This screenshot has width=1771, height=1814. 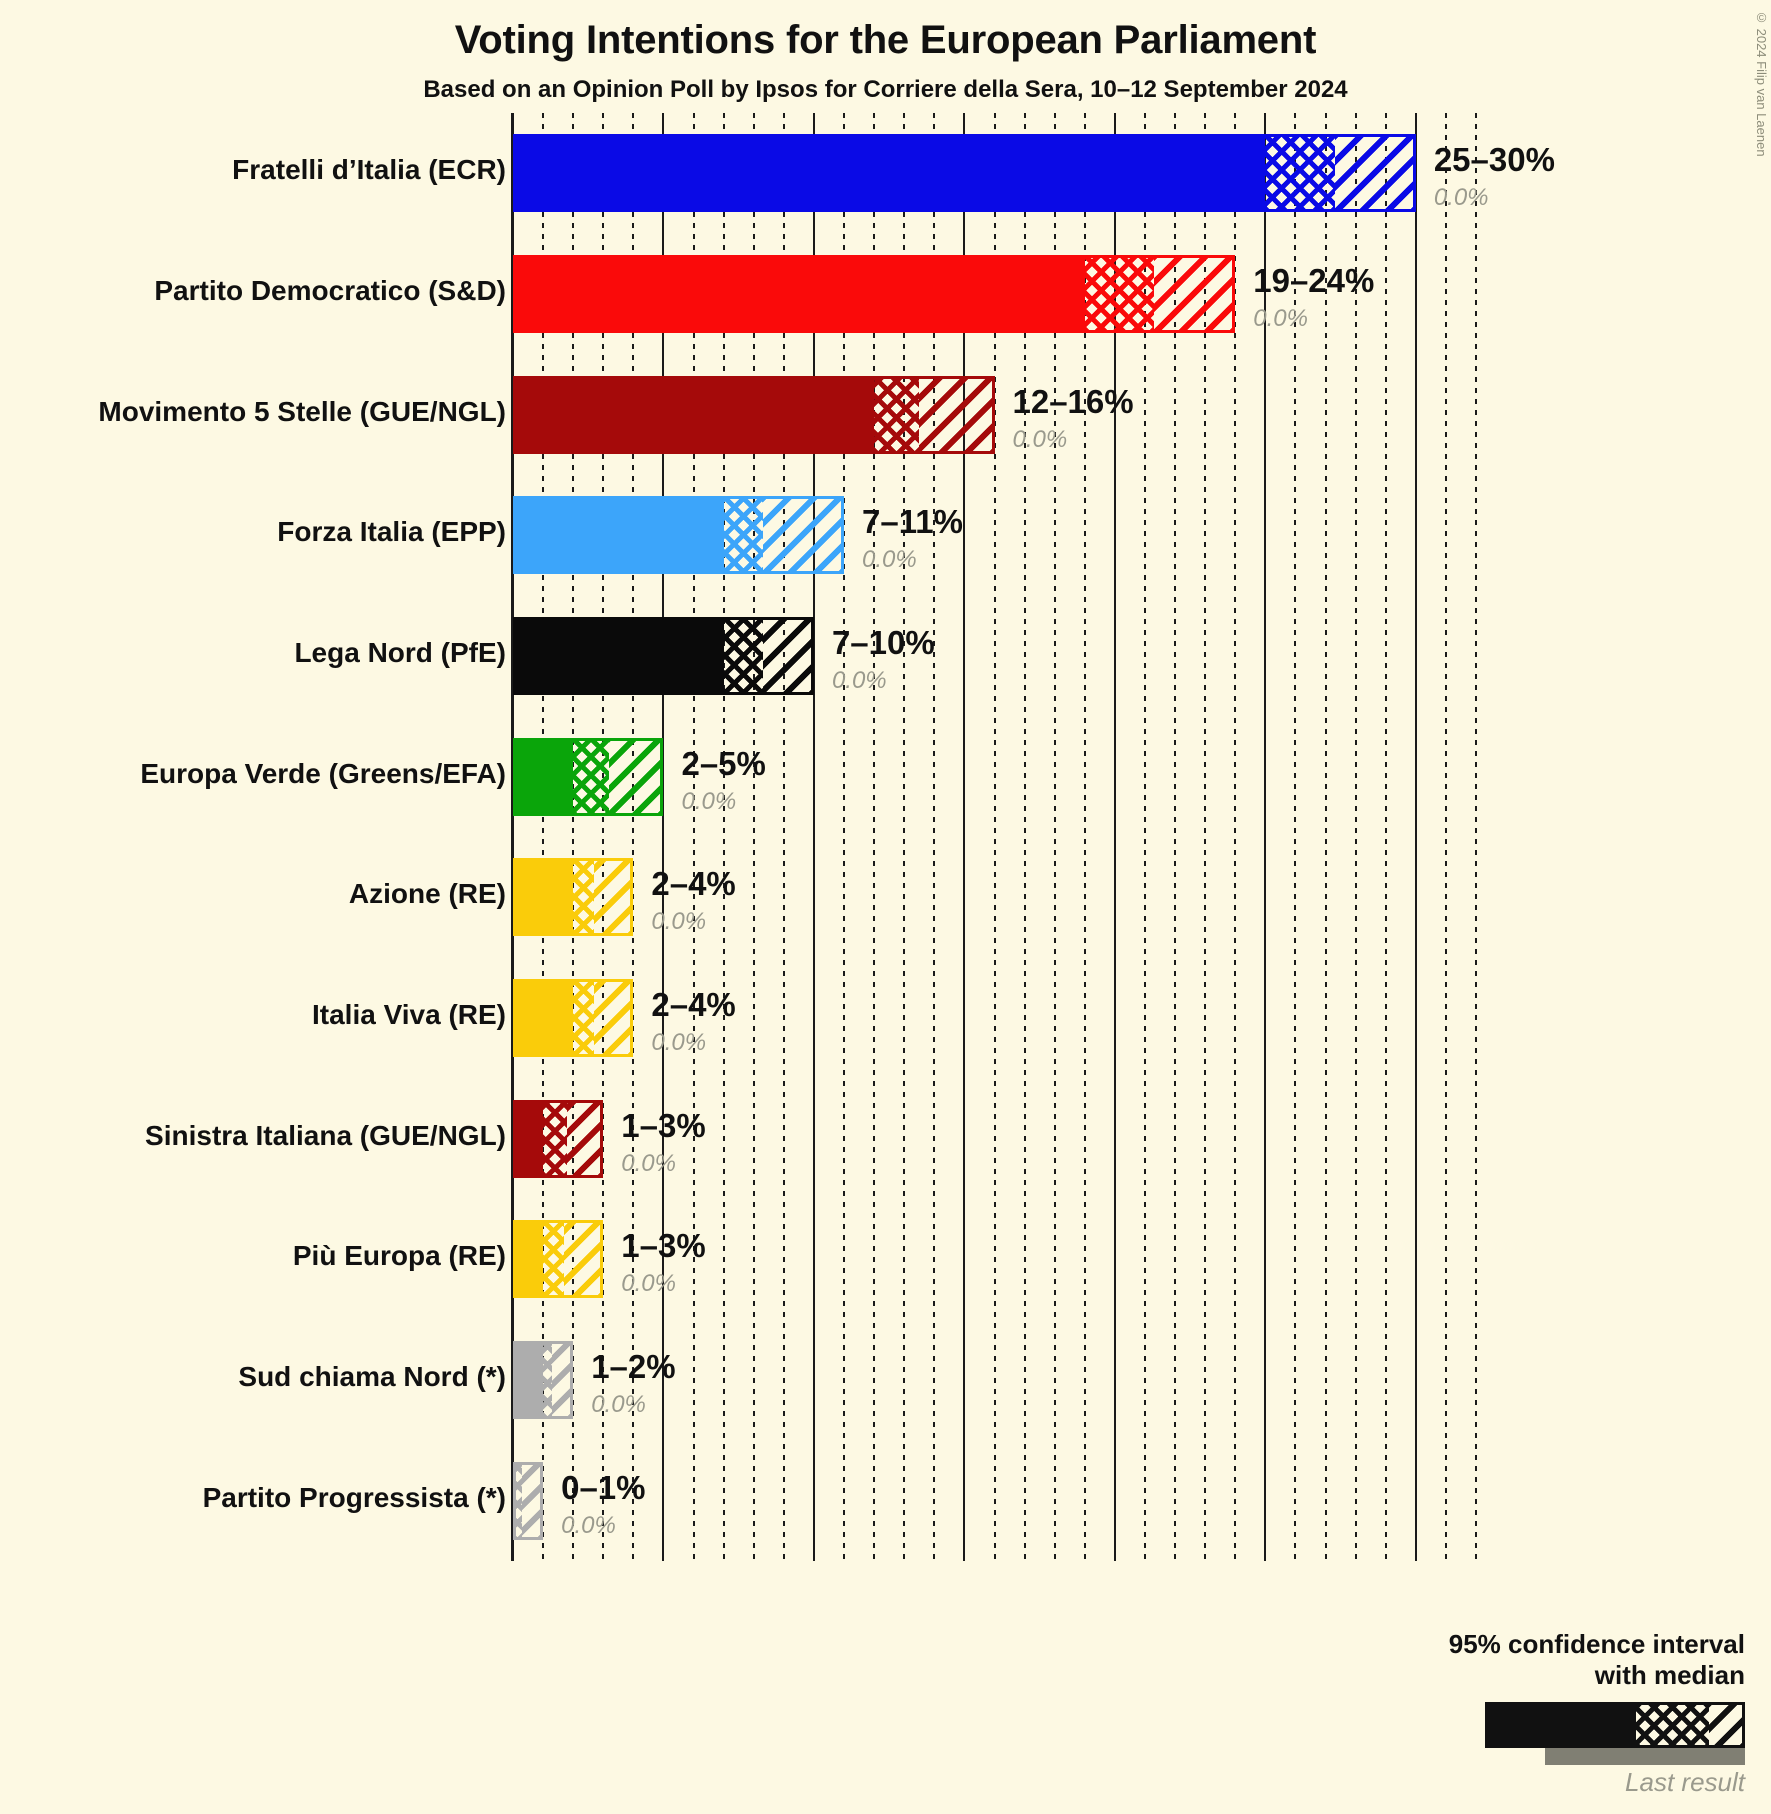 I want to click on legend-last-result-swatch, so click(x=1645, y=1756).